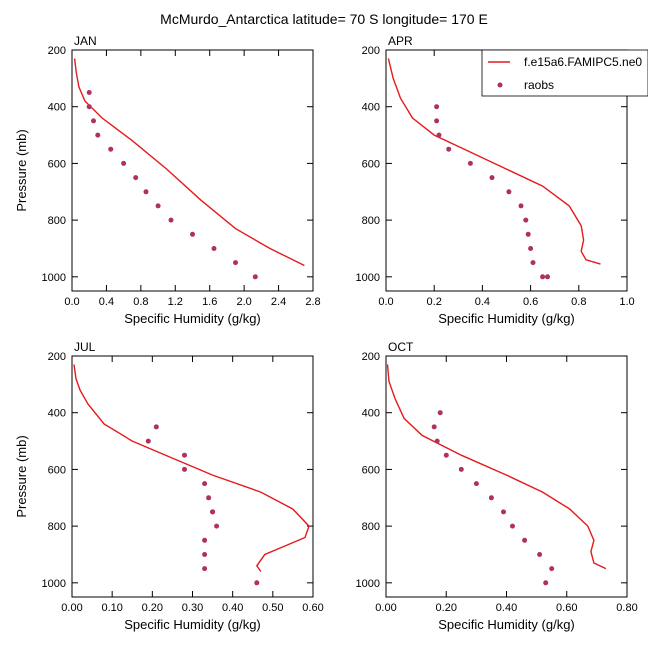 Image resolution: width=648 pixels, height=648 pixels. Describe the element at coordinates (400, 41) in the screenshot. I see `panel-title: APR` at that location.